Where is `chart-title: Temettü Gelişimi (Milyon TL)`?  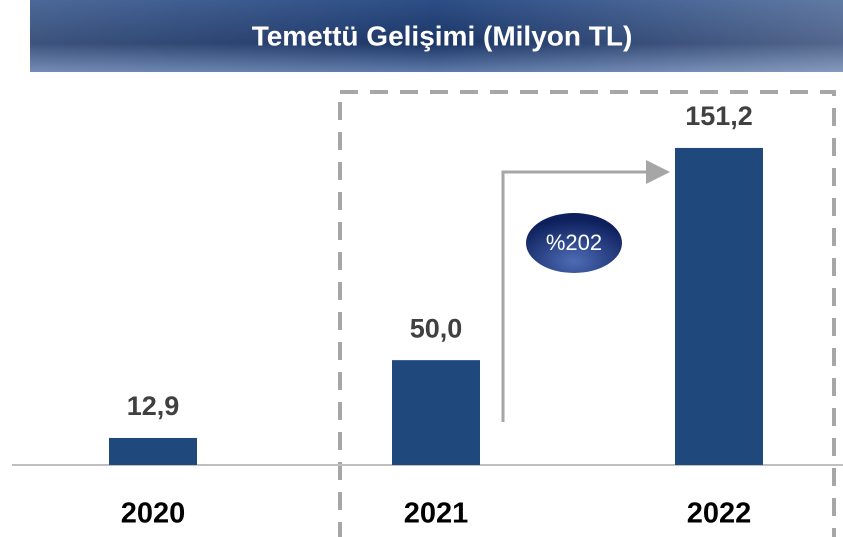 chart-title: Temettü Gelişimi (Milyon TL) is located at coordinates (442, 35).